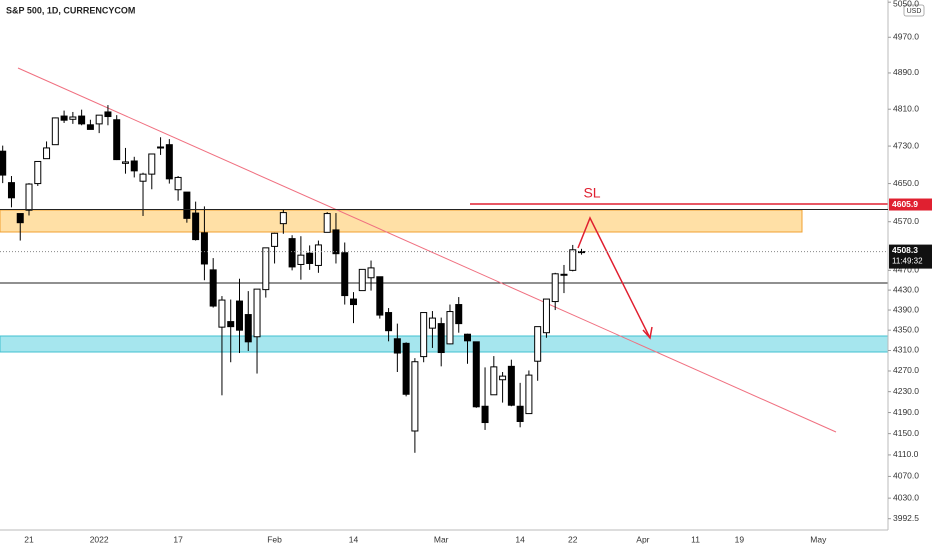 The height and width of the screenshot is (550, 932). What do you see at coordinates (906, 497) in the screenshot?
I see `y-tick-label: 4030.0` at bounding box center [906, 497].